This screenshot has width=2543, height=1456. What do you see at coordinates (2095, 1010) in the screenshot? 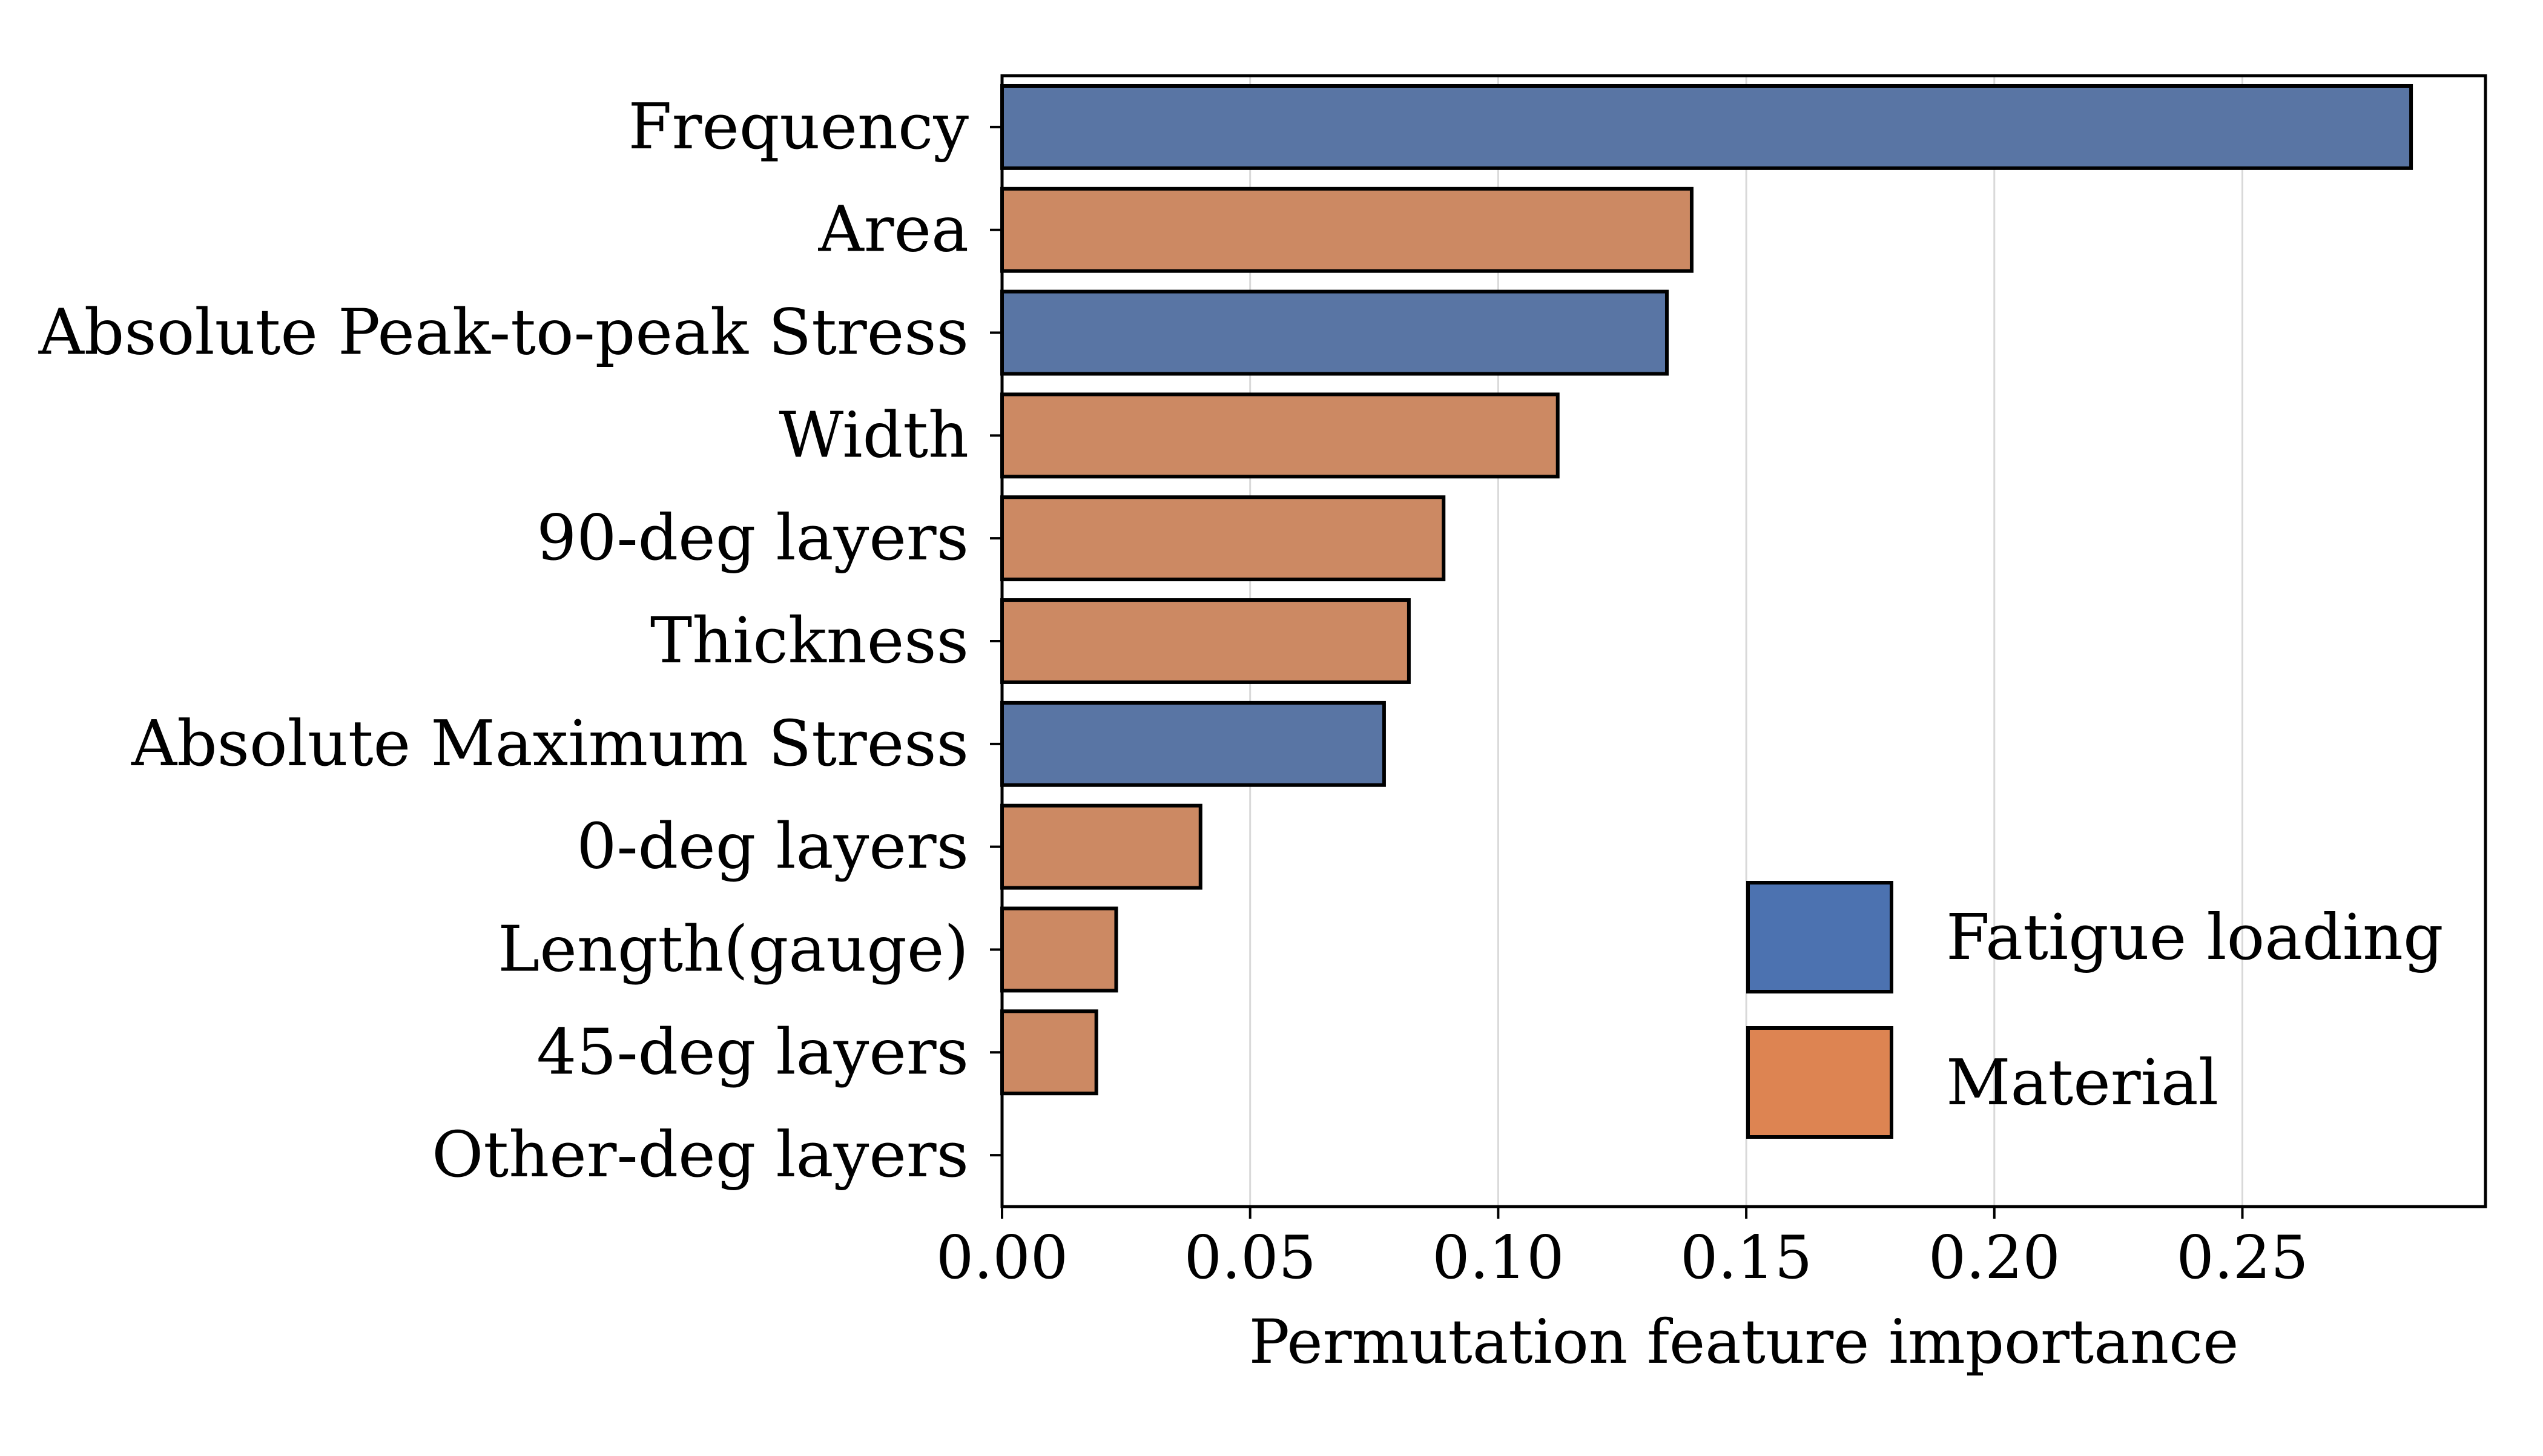
I see `legend: Fatigue loading Material` at bounding box center [2095, 1010].